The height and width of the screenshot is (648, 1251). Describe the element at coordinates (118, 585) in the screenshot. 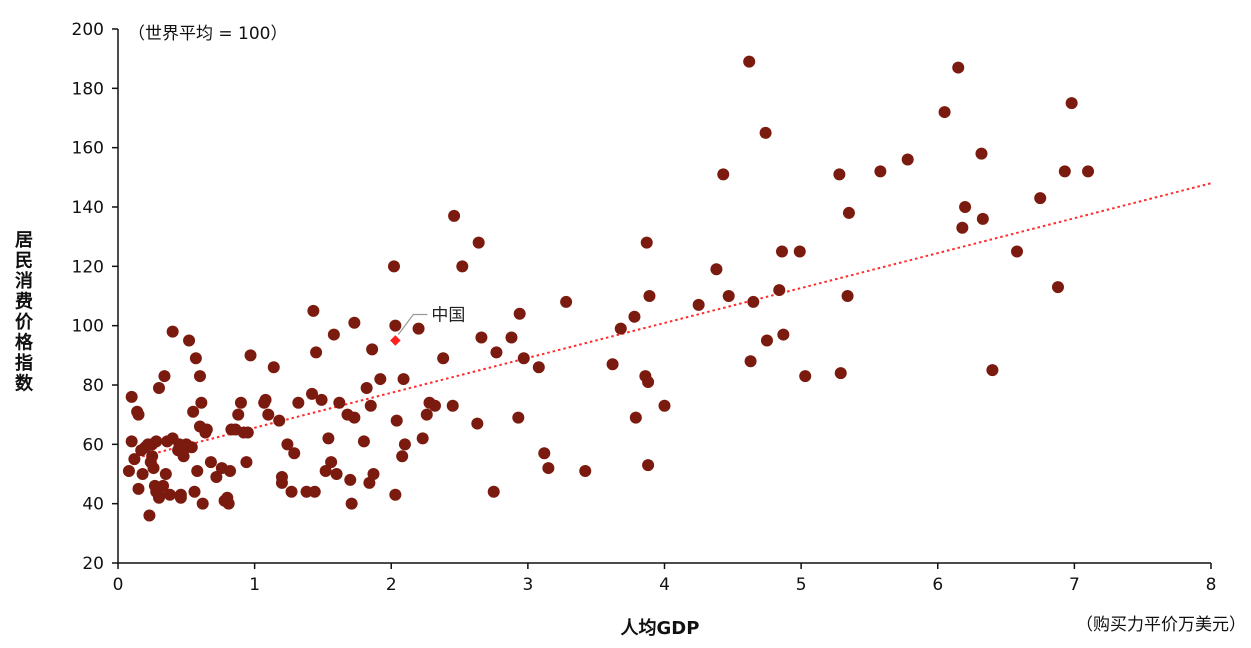

I see `x-tick-label: 0` at that location.